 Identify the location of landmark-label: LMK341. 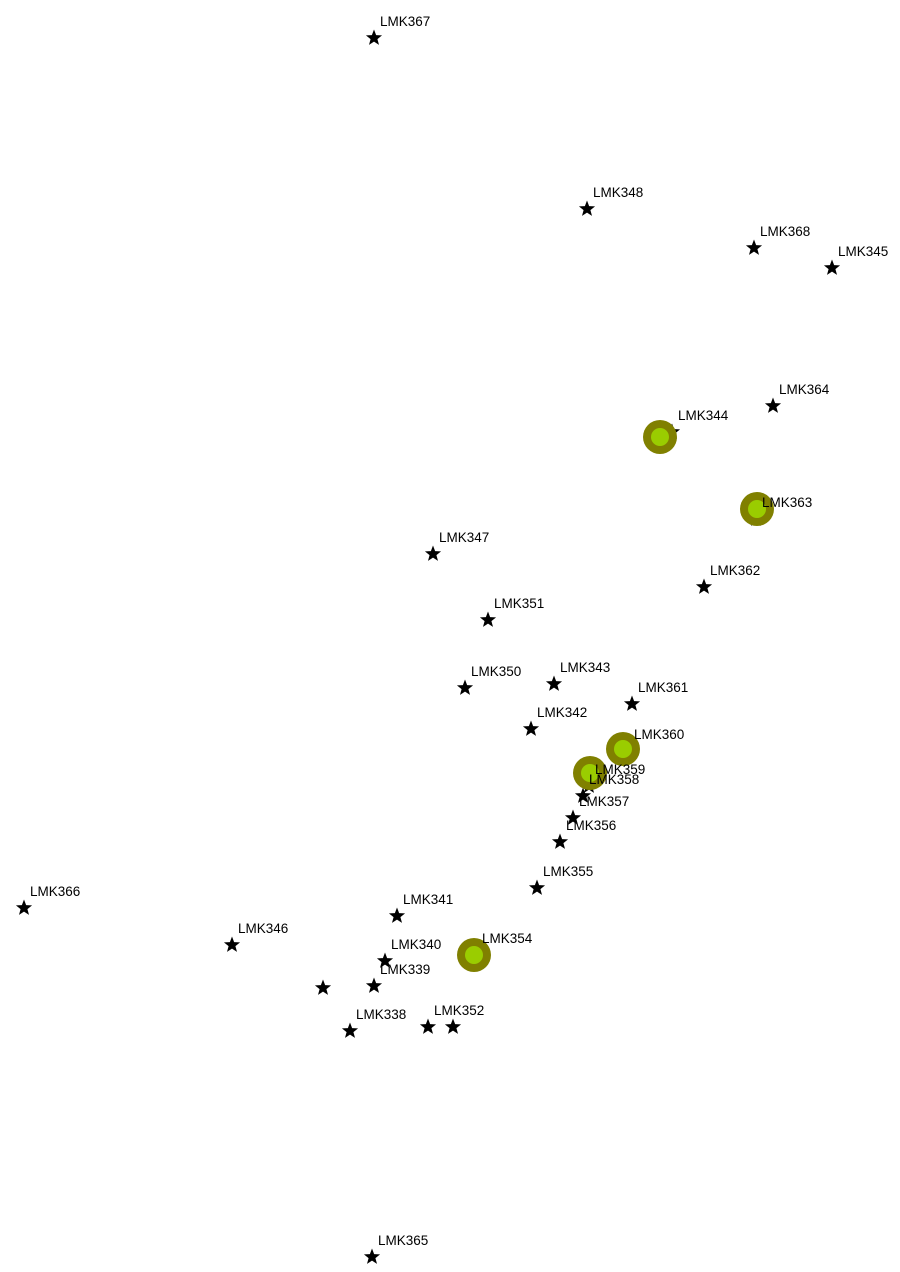
(428, 899).